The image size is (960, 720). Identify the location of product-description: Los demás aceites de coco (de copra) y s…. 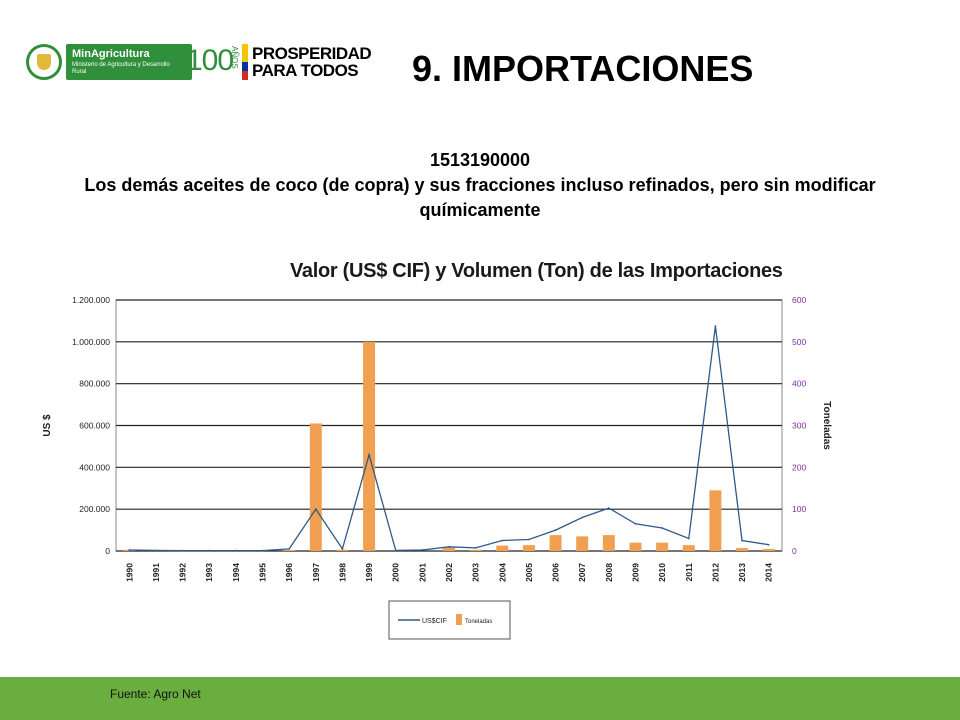
(480, 197).